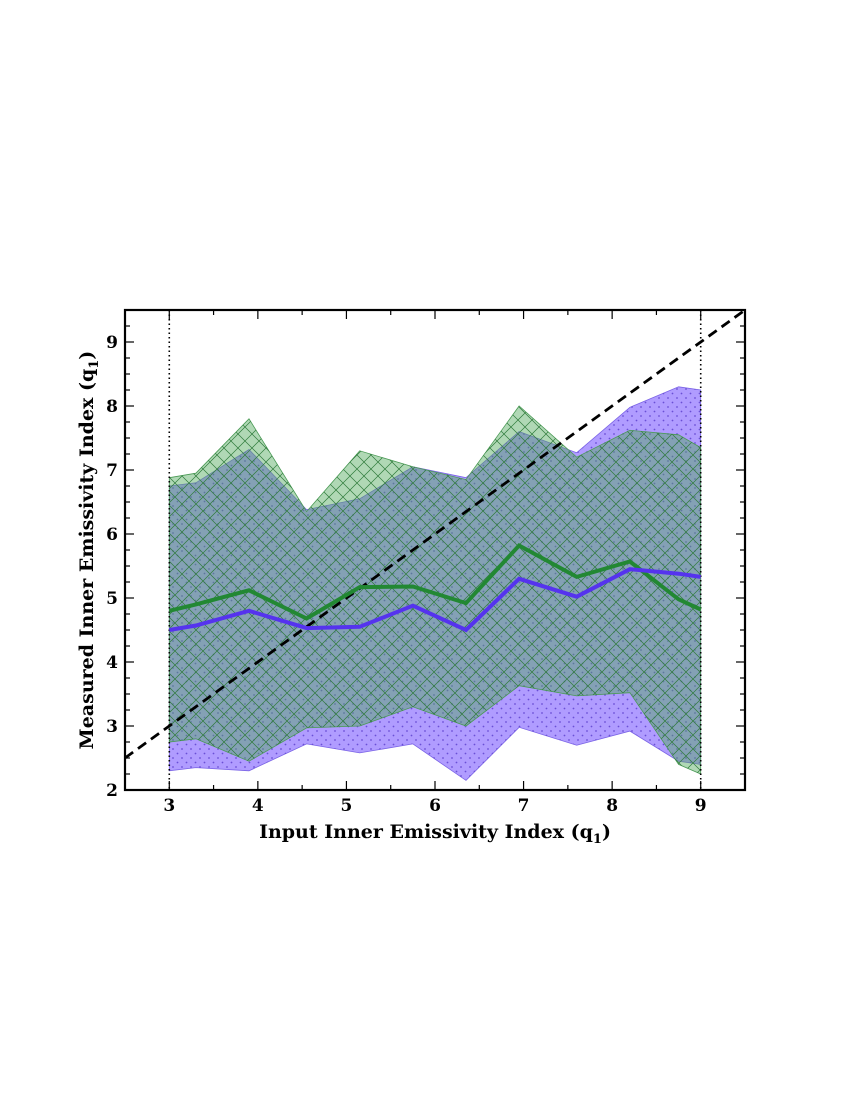 The height and width of the screenshot is (1100, 850). I want to click on y-tick-label: 6, so click(112, 535).